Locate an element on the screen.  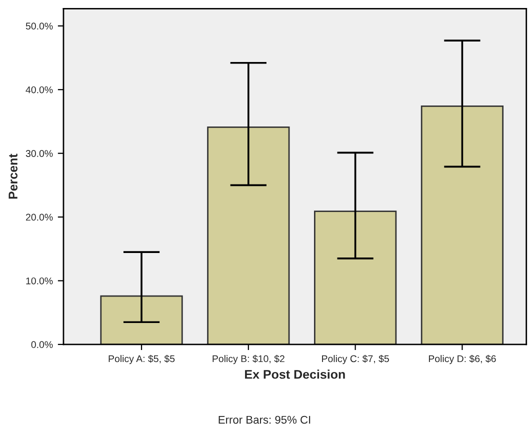
y-tick-label: 50.0% is located at coordinates (39, 26).